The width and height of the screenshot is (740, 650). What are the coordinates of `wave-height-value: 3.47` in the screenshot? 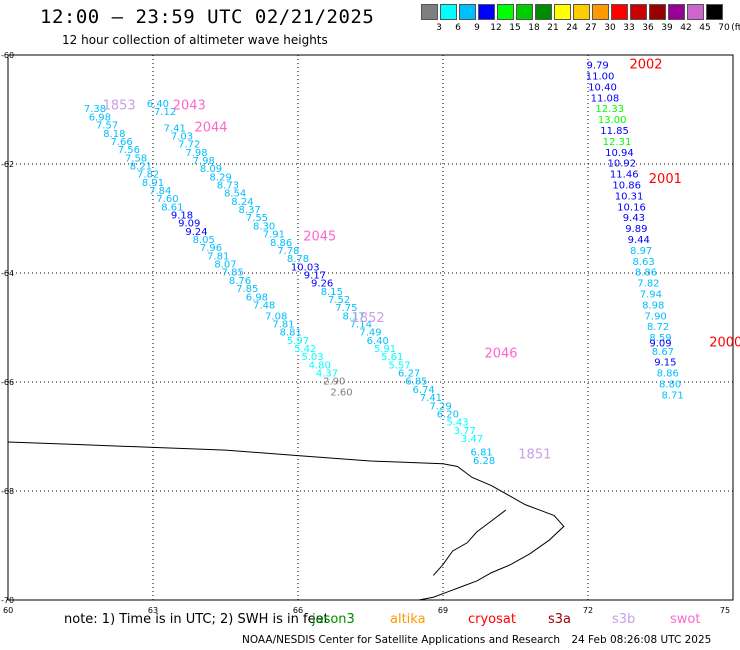 It's located at (472, 439).